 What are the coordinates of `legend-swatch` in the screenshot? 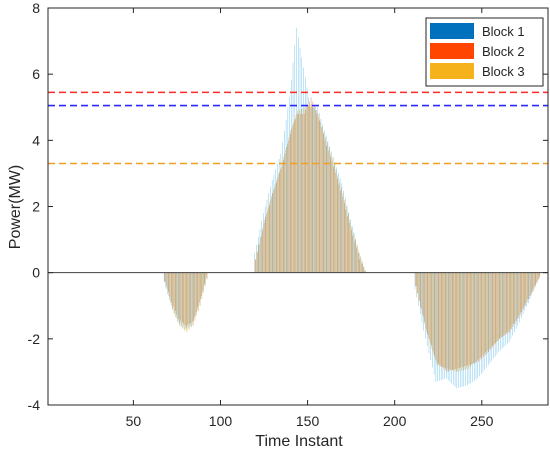 It's located at (452, 71).